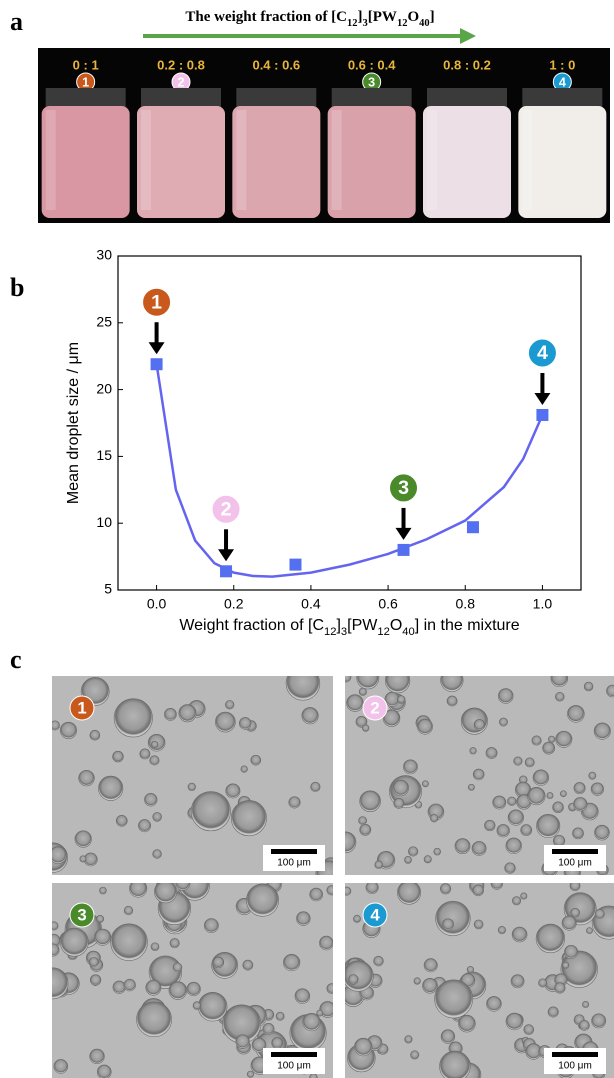  What do you see at coordinates (336, 160) in the screenshot?
I see `vial-glare` at bounding box center [336, 160].